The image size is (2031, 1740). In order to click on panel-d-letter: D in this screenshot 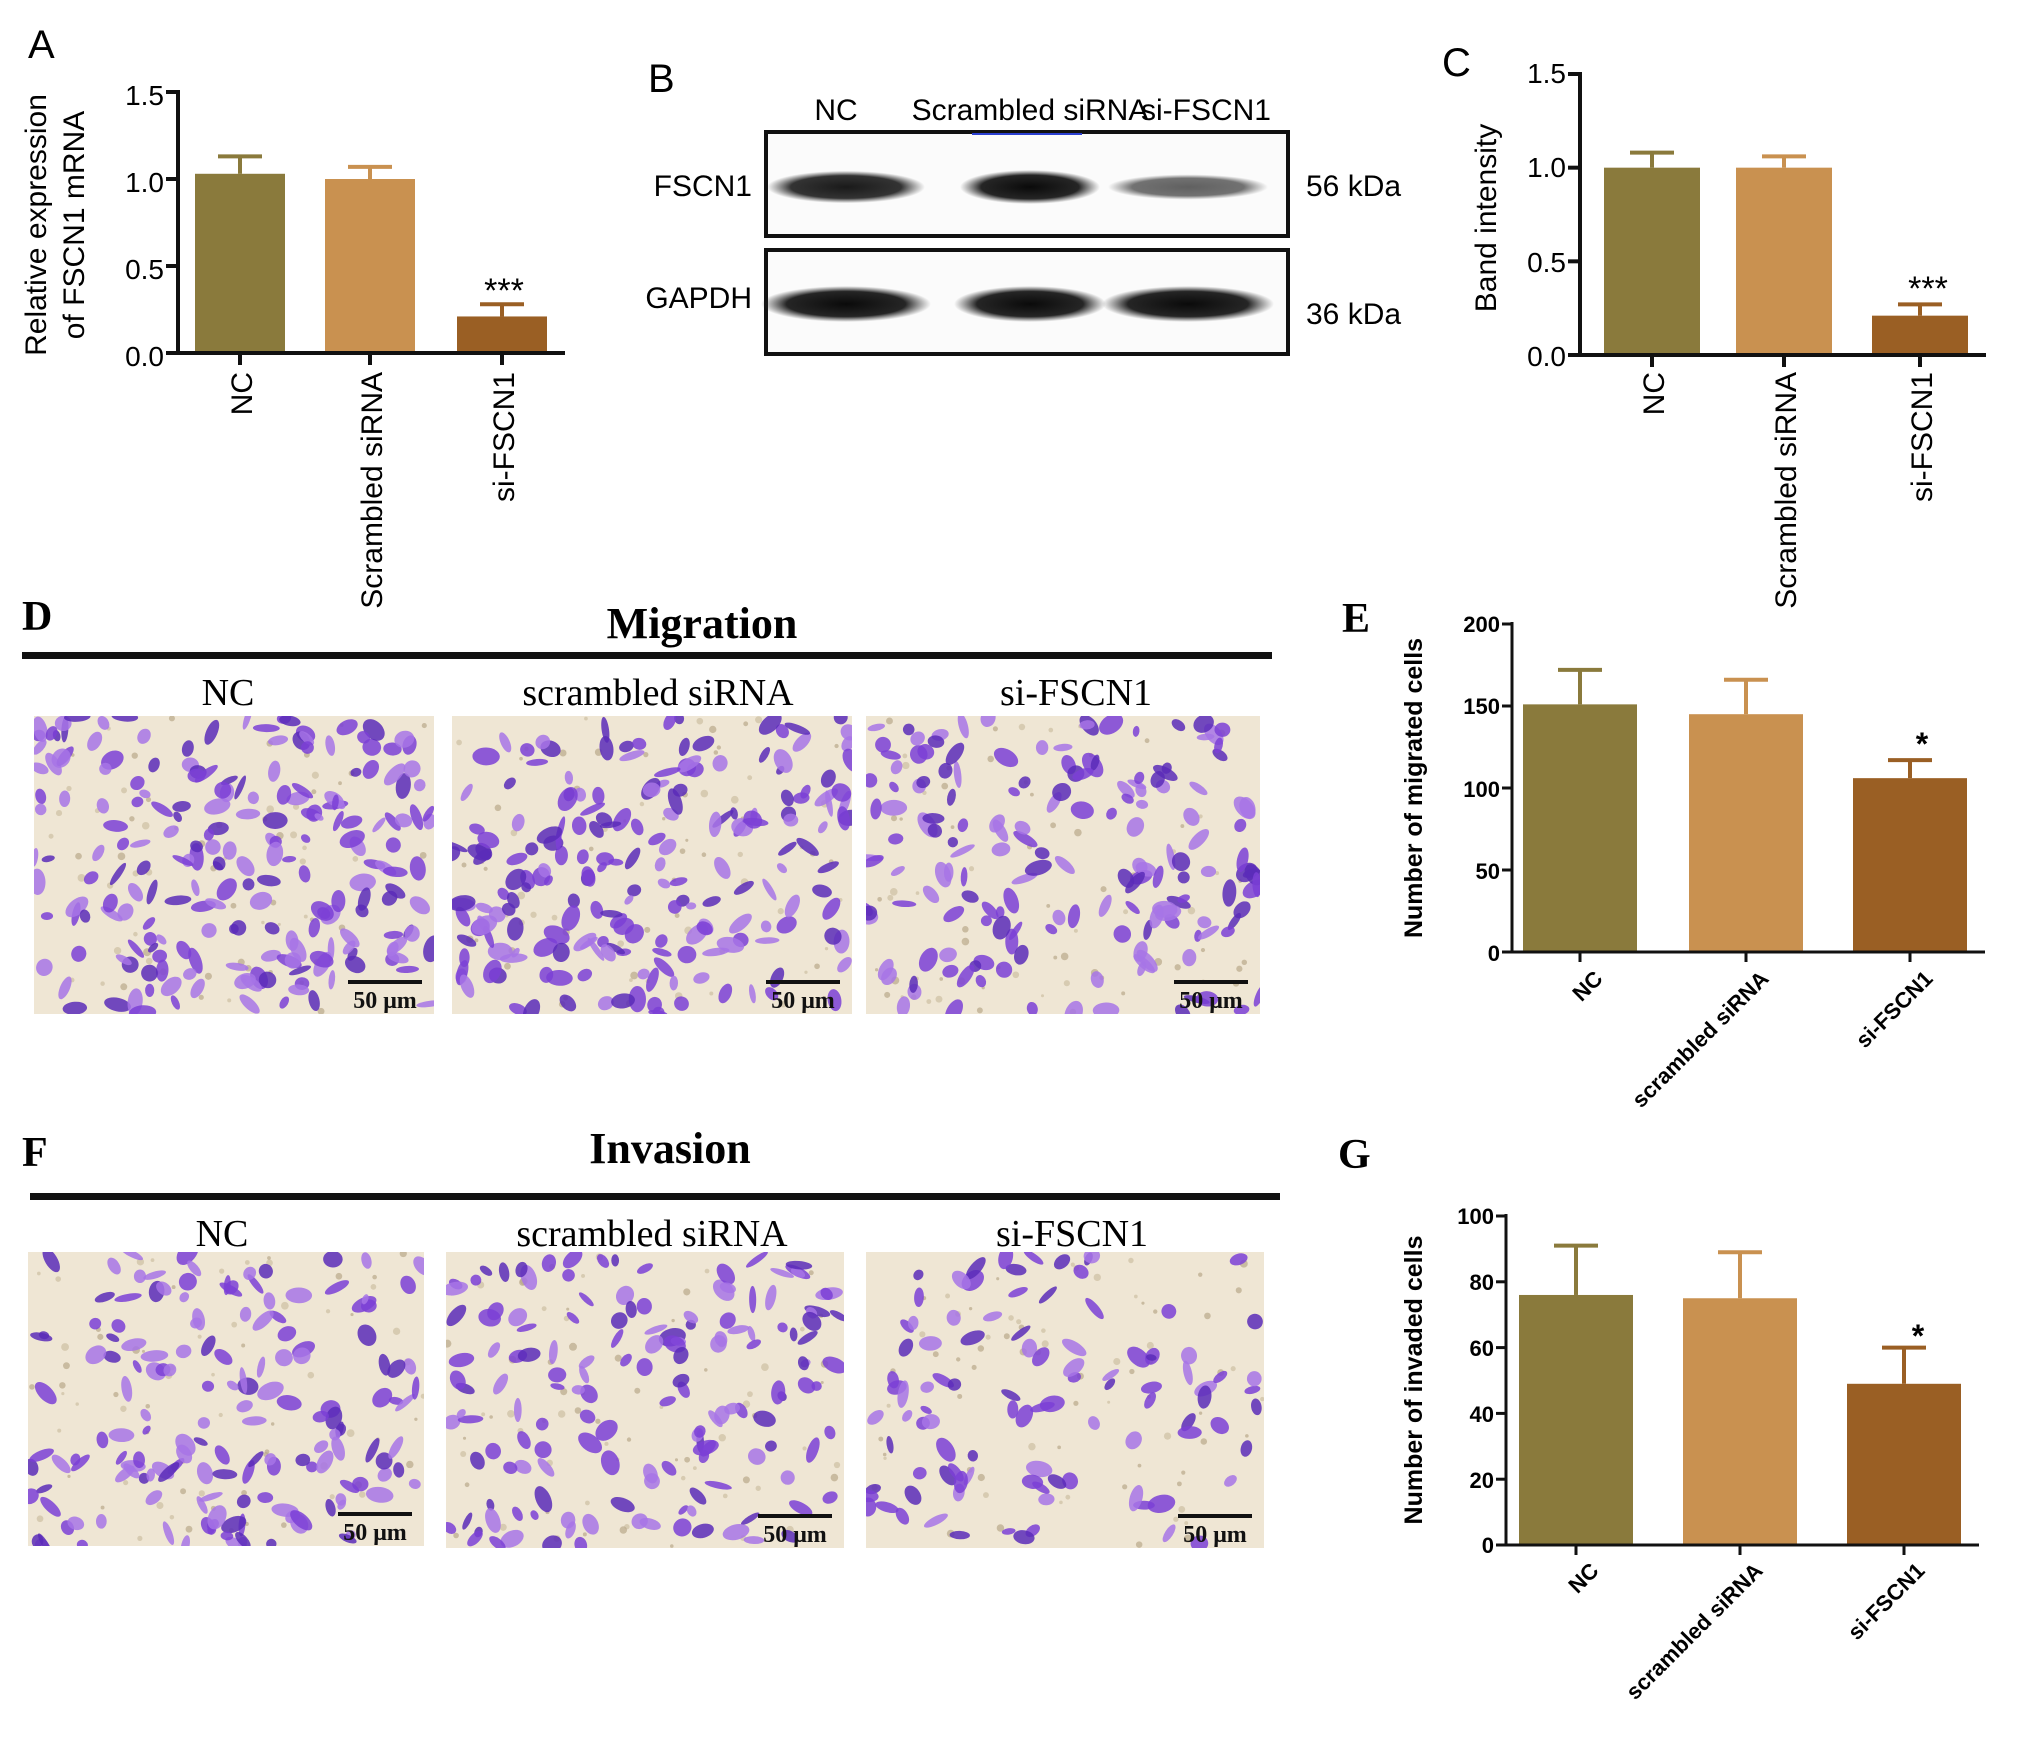, I will do `click(37, 617)`.